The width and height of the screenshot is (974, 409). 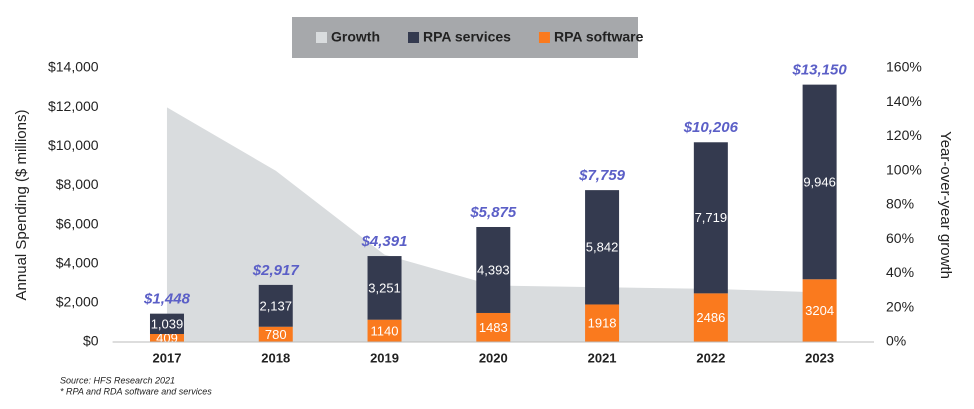 I want to click on total-label: $13,150, so click(x=819, y=70).